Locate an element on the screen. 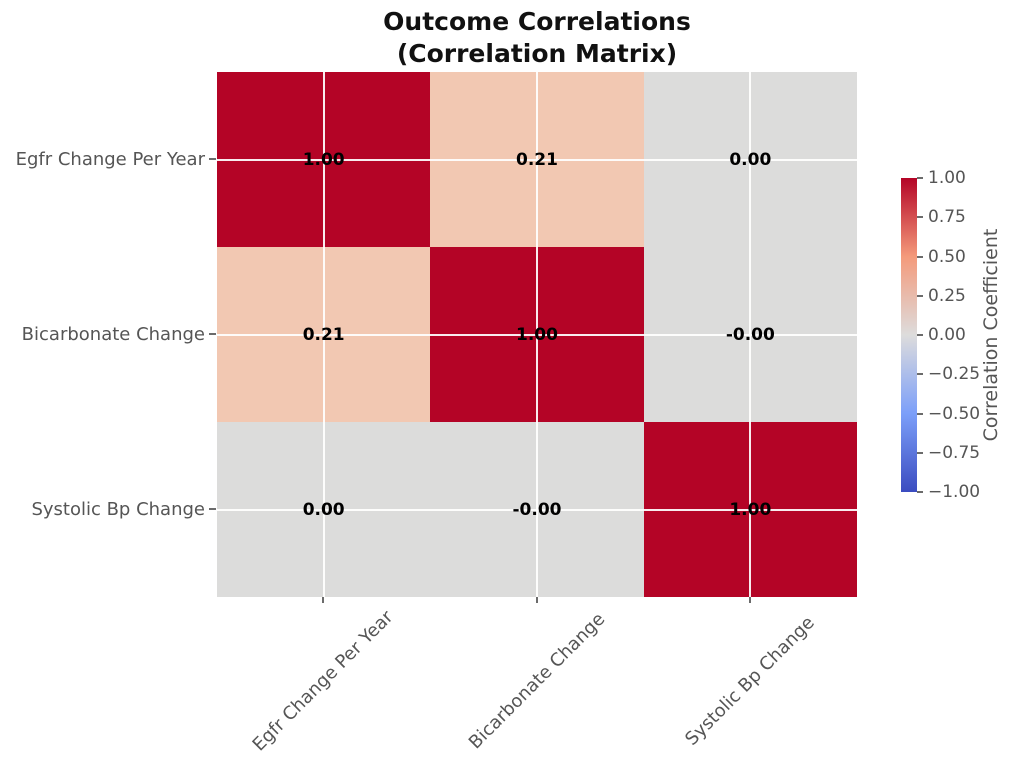 The height and width of the screenshot is (772, 1024). chart-title-line2: (Correlation Matrix) is located at coordinates (537, 53).